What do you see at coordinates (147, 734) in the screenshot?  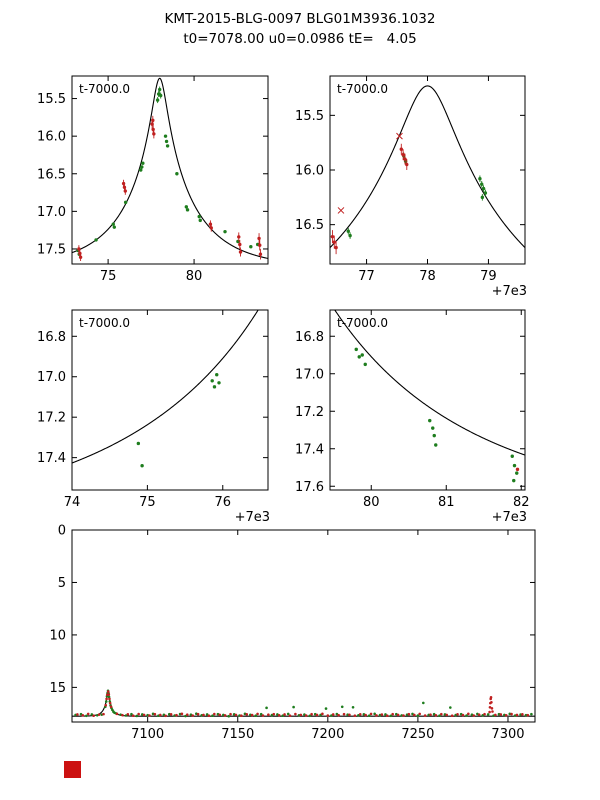 I see `x-tick-label: 7100` at bounding box center [147, 734].